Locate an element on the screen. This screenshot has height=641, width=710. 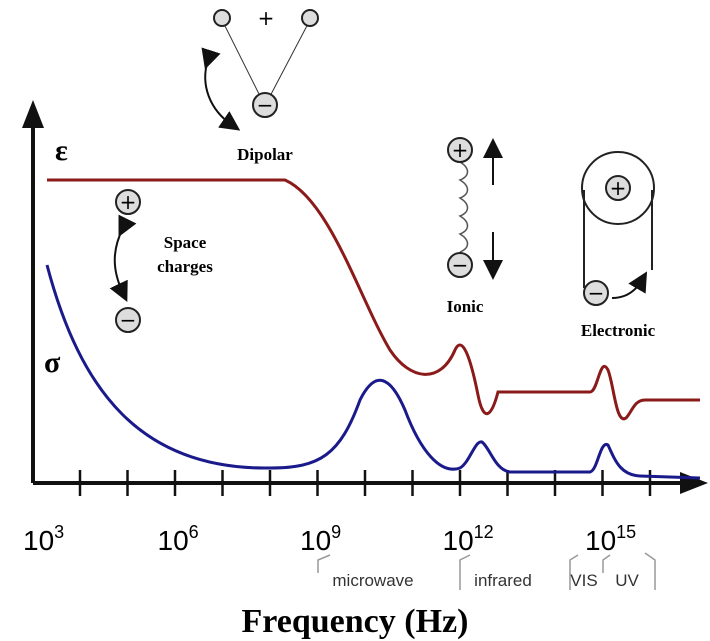
move-arrow is located at coordinates (123, 258).